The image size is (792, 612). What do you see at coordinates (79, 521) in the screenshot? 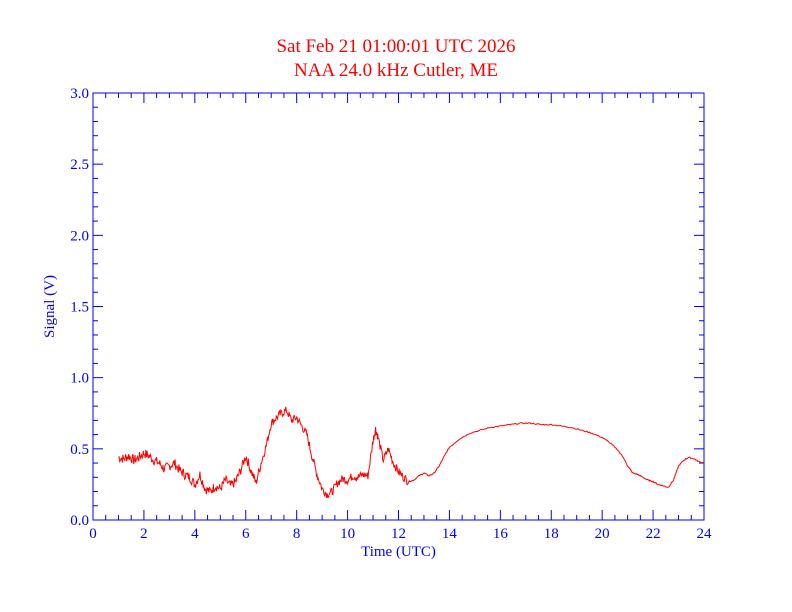
I see `y-tick-label: 0.0` at bounding box center [79, 521].